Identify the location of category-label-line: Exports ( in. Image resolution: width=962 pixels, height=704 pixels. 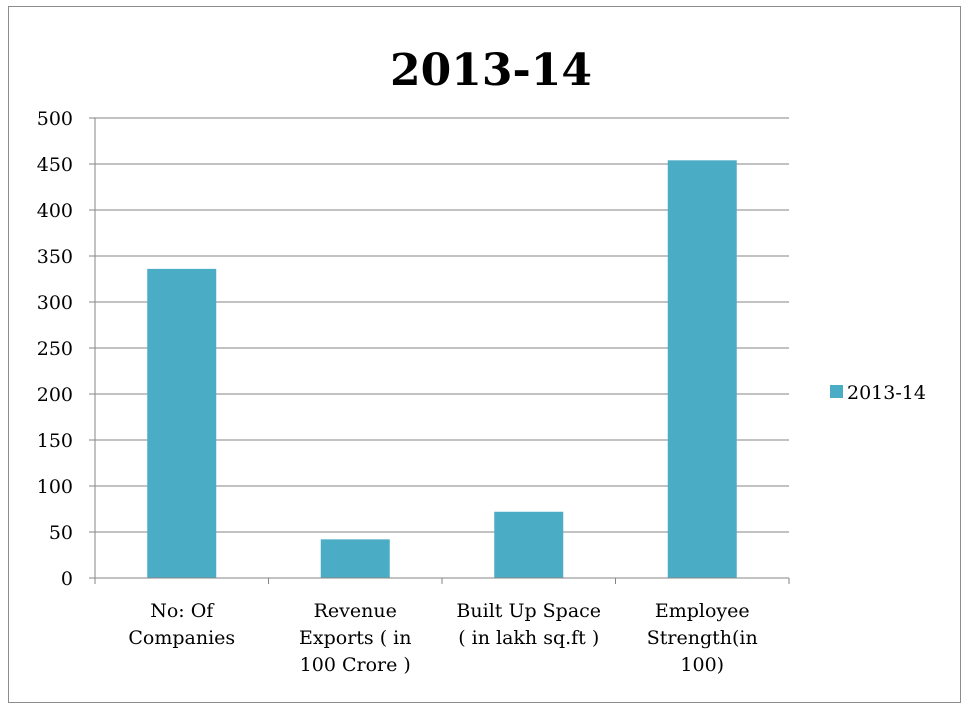
(355, 638).